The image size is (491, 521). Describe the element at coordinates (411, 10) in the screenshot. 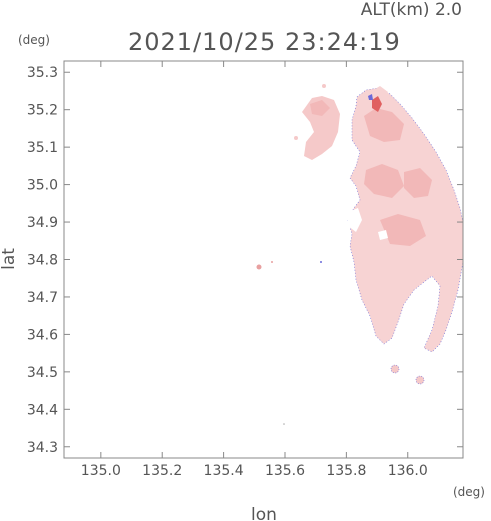

I see `altitude-label: ALT(km) 2.0` at that location.